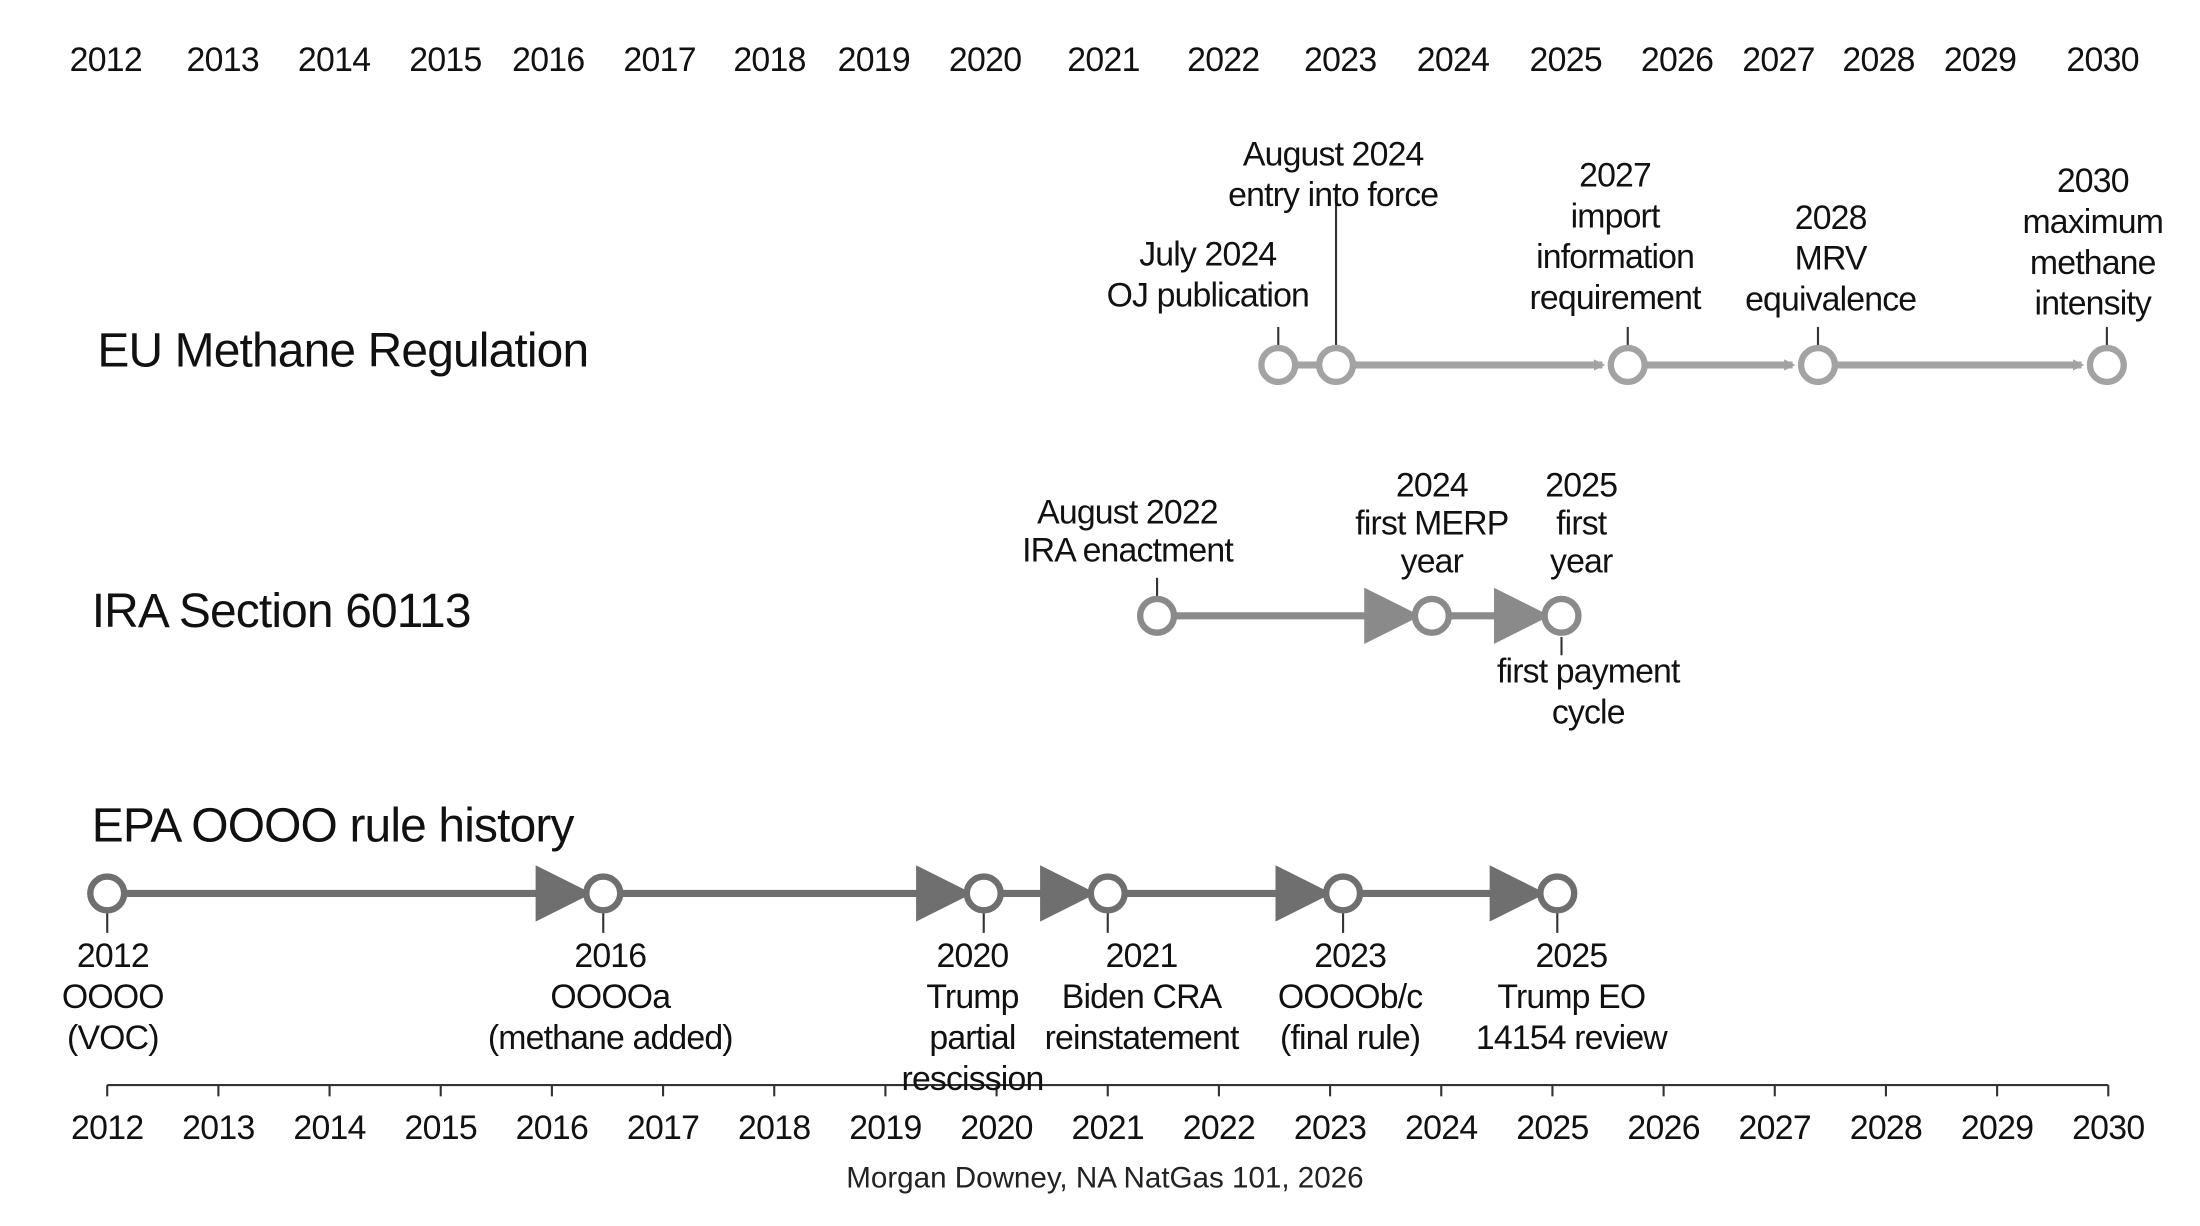 The image size is (2200, 1226). Describe the element at coordinates (1142, 997) in the screenshot. I see `event-label: Biden CRA` at that location.